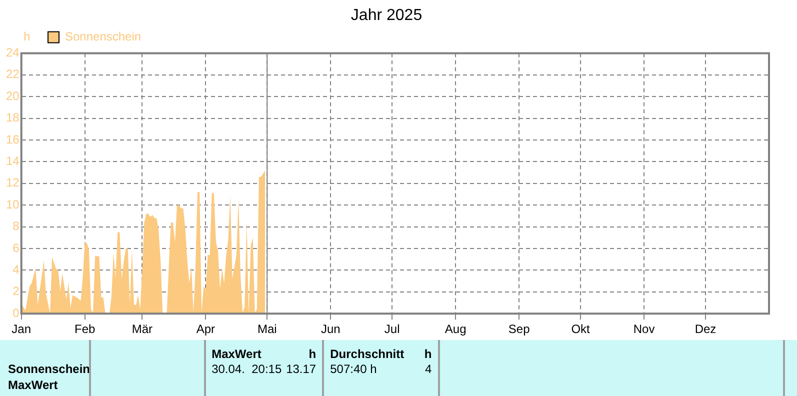 Image resolution: width=797 pixels, height=396 pixels. I want to click on y-tick-label: 18, so click(13, 117).